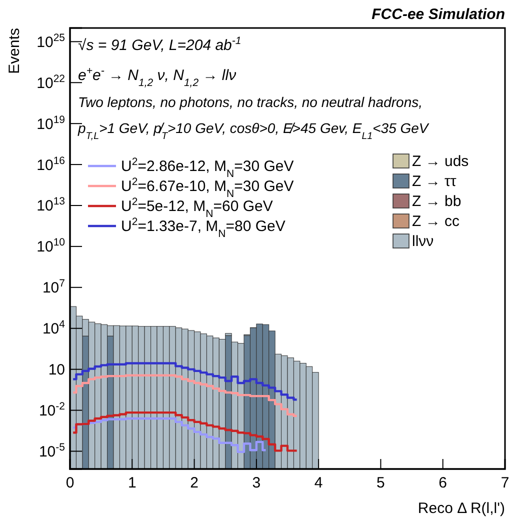  I want to click on x-tick-label: 2, so click(194, 483).